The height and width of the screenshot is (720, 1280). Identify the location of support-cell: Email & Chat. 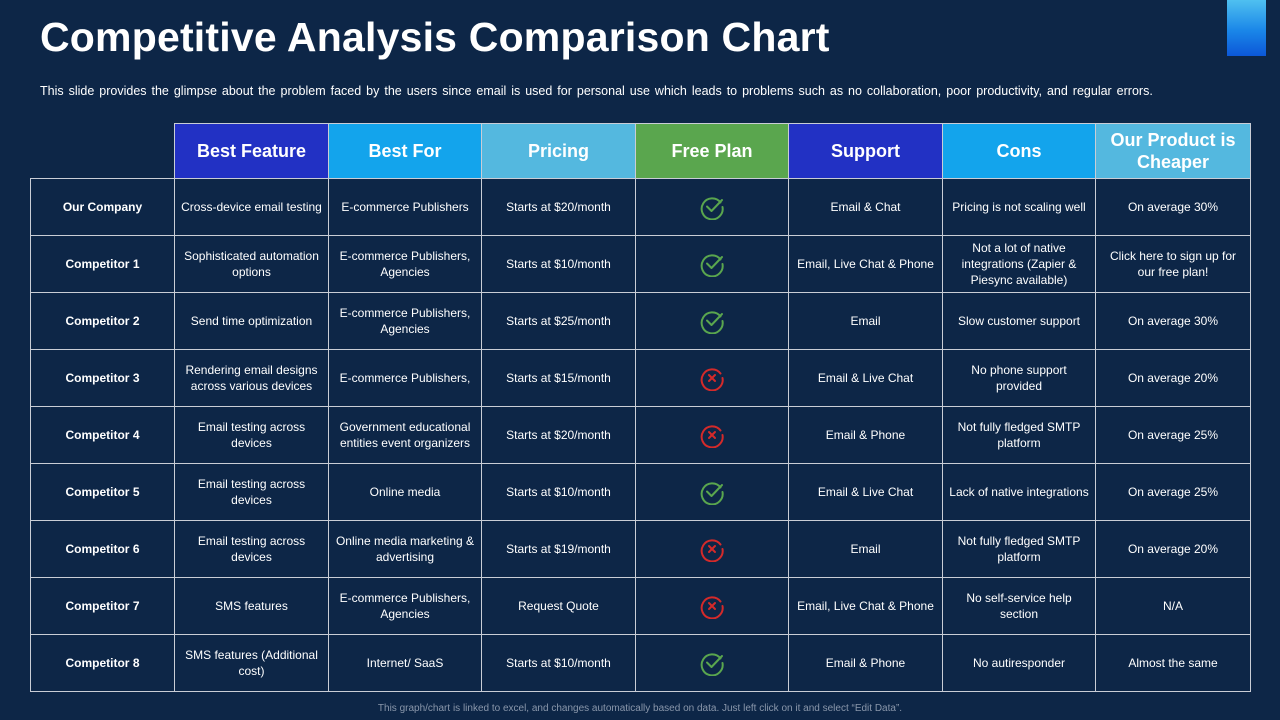
(865, 207).